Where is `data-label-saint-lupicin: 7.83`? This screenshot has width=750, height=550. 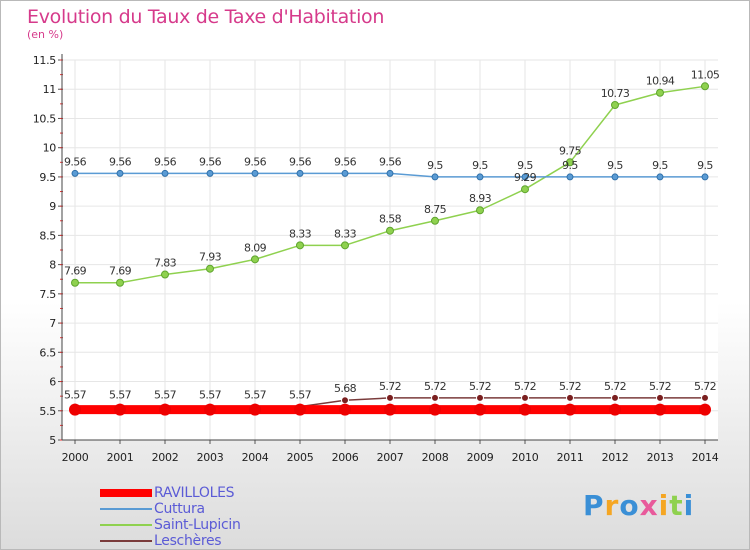
data-label-saint-lupicin: 7.83 is located at coordinates (165, 263).